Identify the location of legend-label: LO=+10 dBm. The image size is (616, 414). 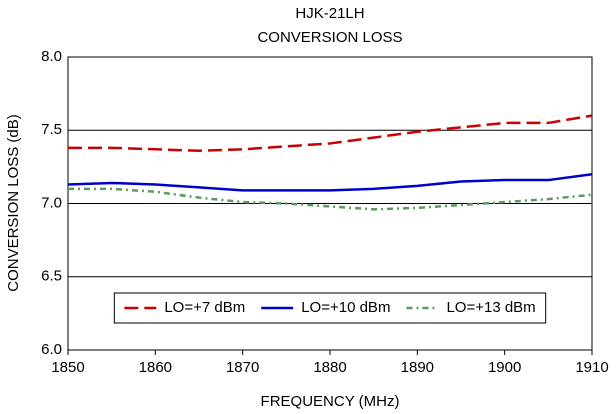
(345, 307).